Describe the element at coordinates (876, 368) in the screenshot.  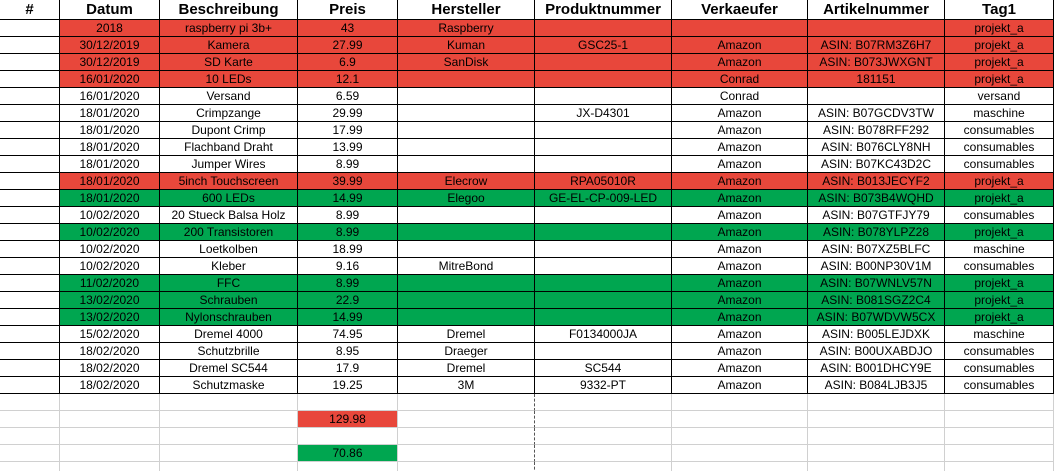
I see `cell: ASIN: B001DHCY9E` at that location.